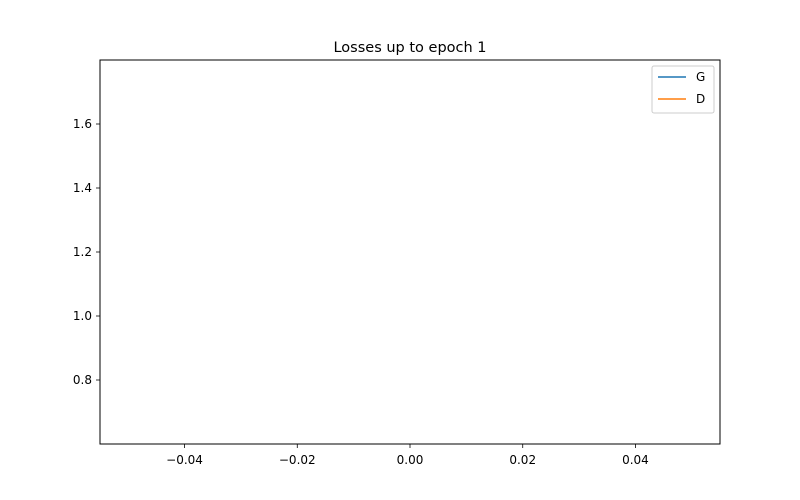 This screenshot has width=800, height=500. Describe the element at coordinates (410, 460) in the screenshot. I see `x-tick-label: 0.00` at that location.